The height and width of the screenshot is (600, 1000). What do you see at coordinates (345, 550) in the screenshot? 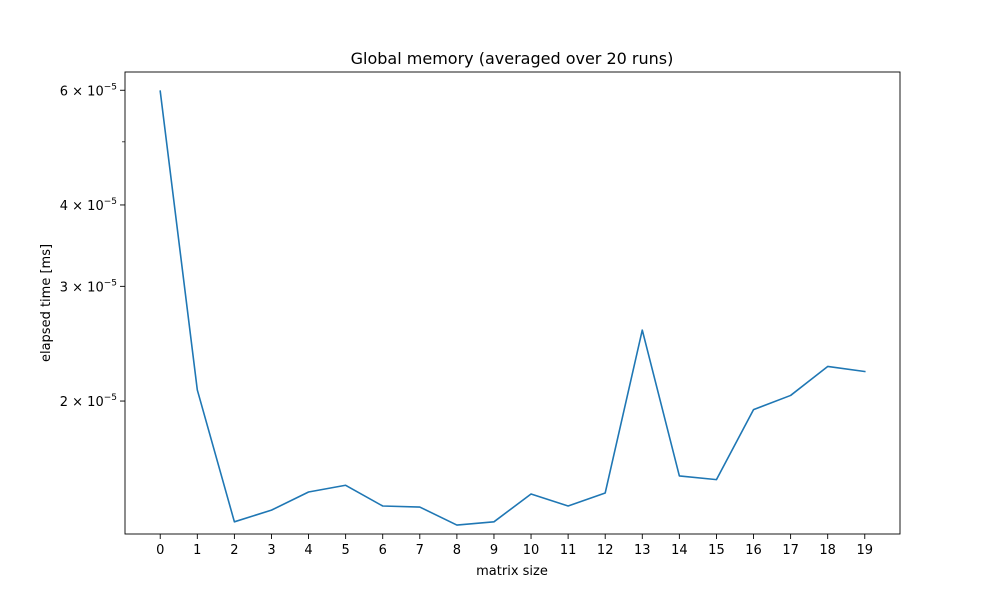
I see `x-tick-label: 5` at bounding box center [345, 550].